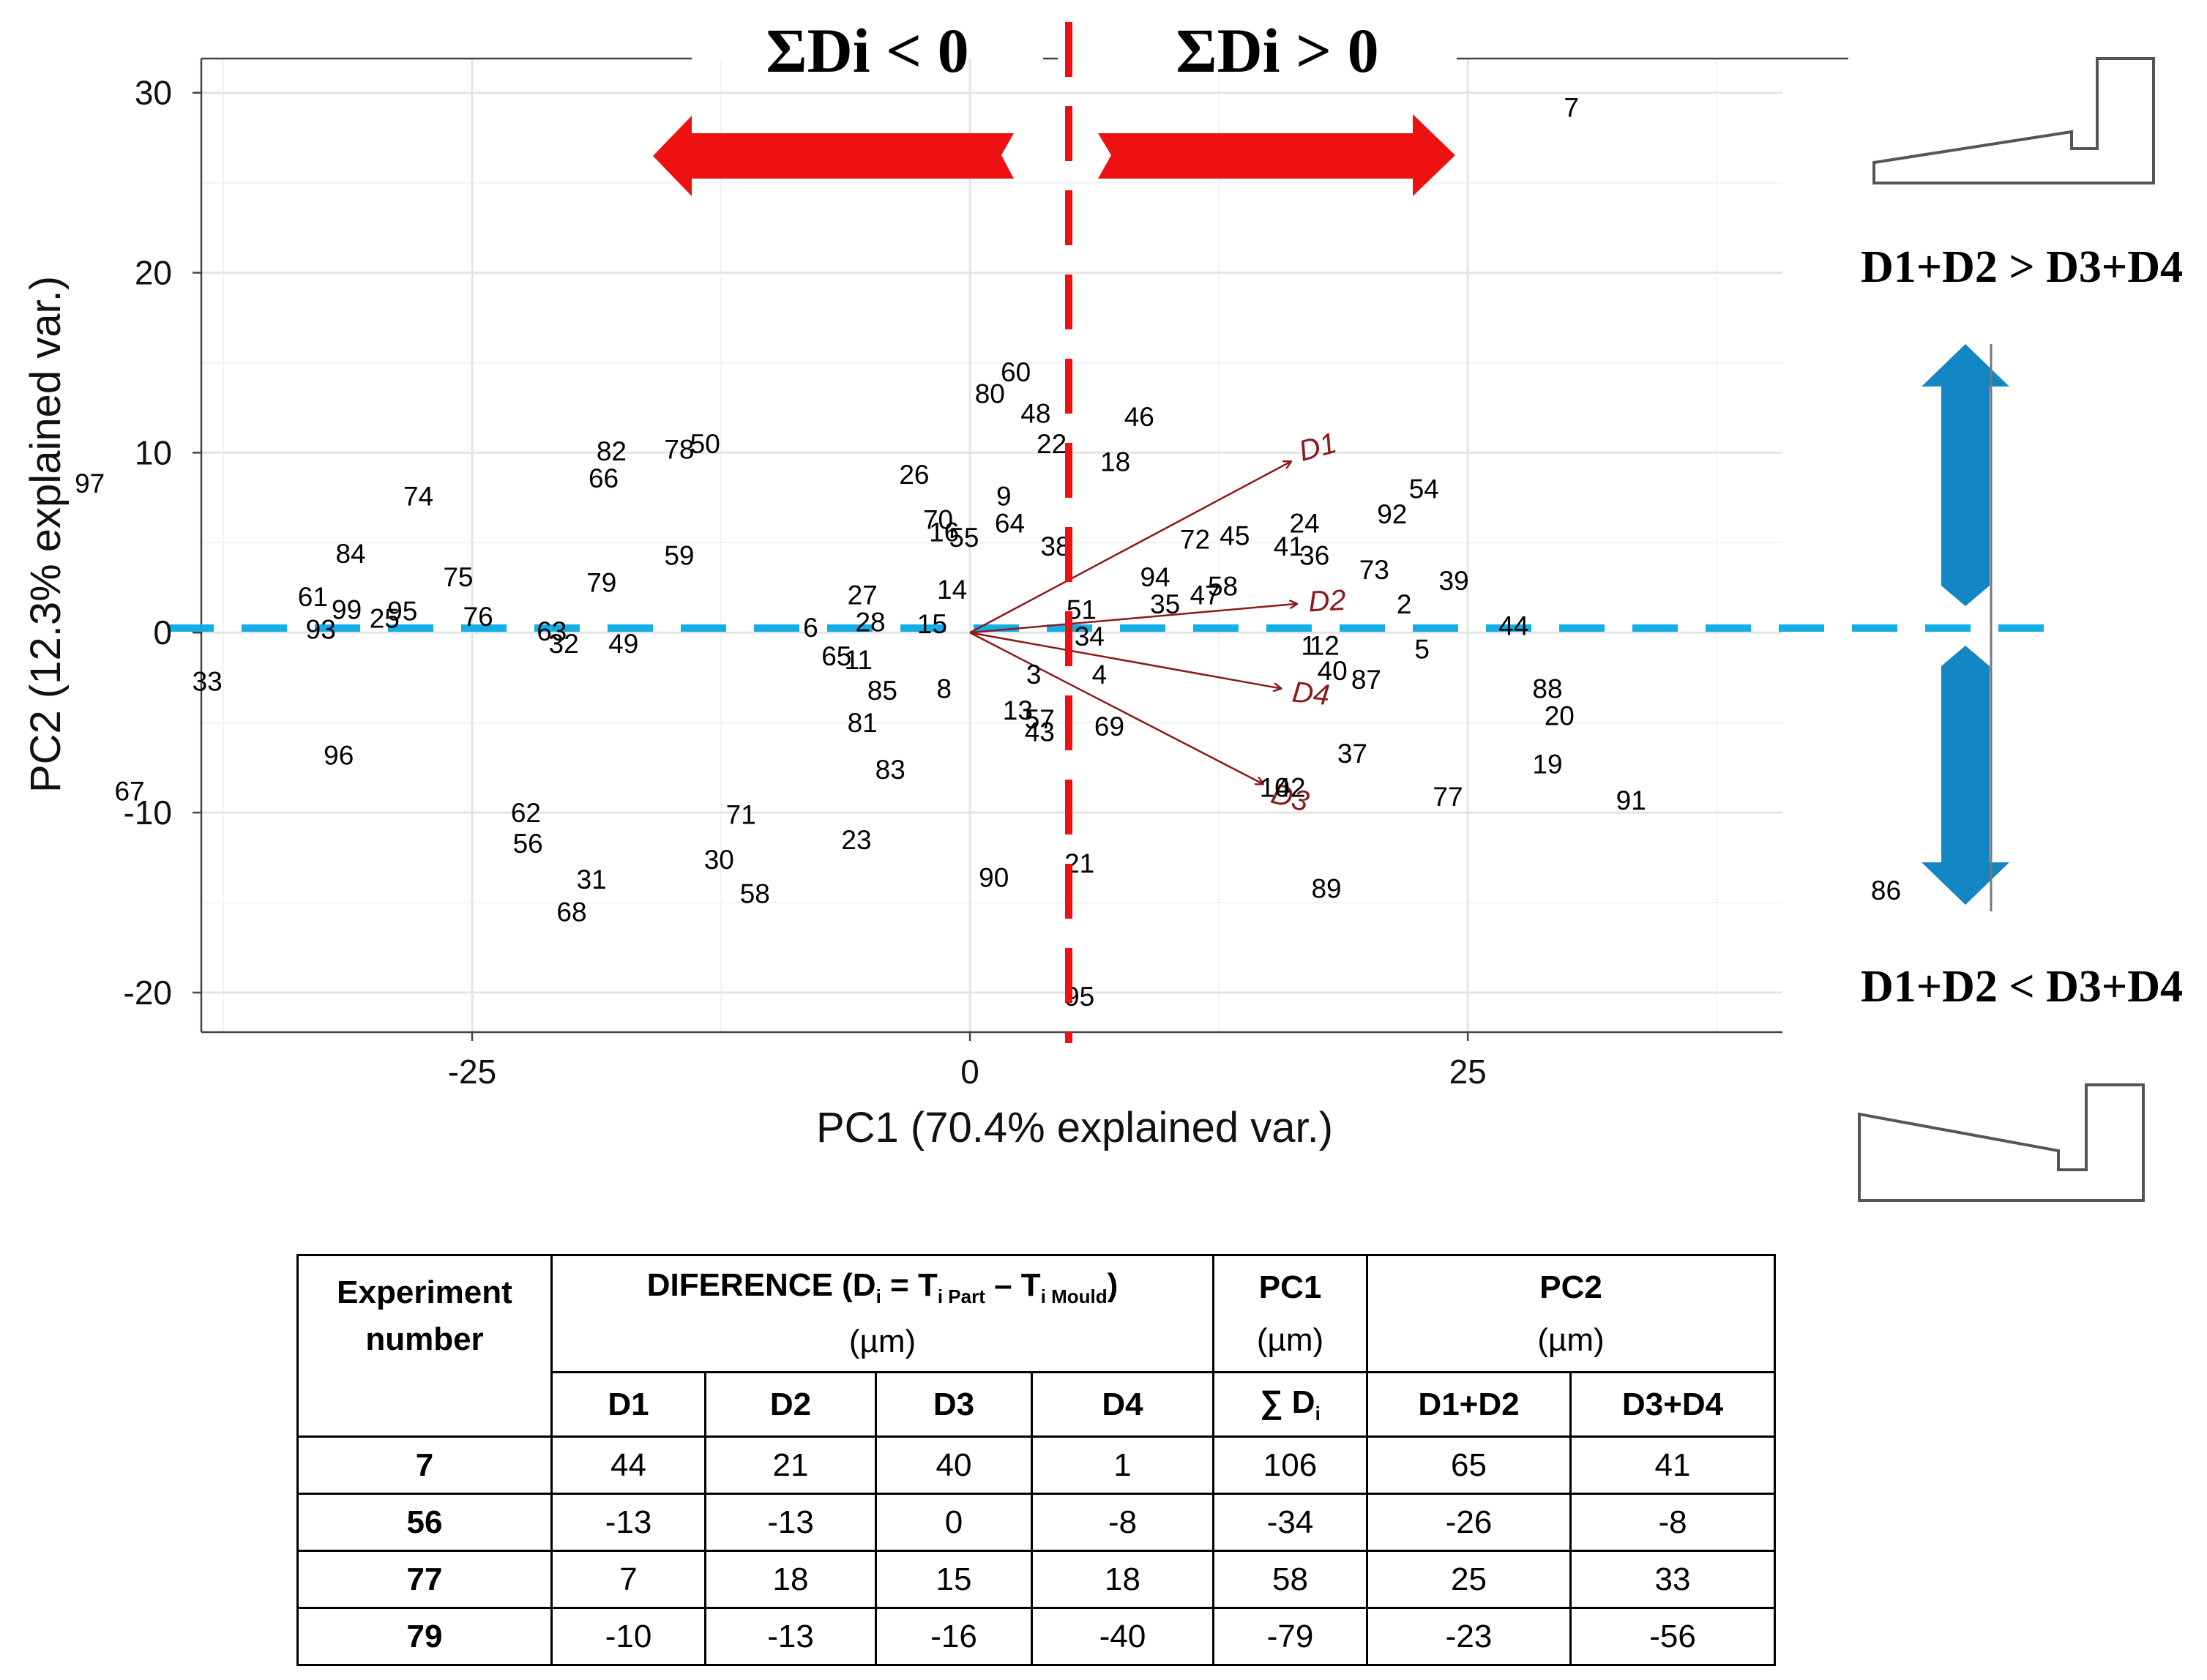 The width and height of the screenshot is (2207, 1680). What do you see at coordinates (1290, 1313) in the screenshot?
I see `pc1-header: PC1 (µm)` at bounding box center [1290, 1313].